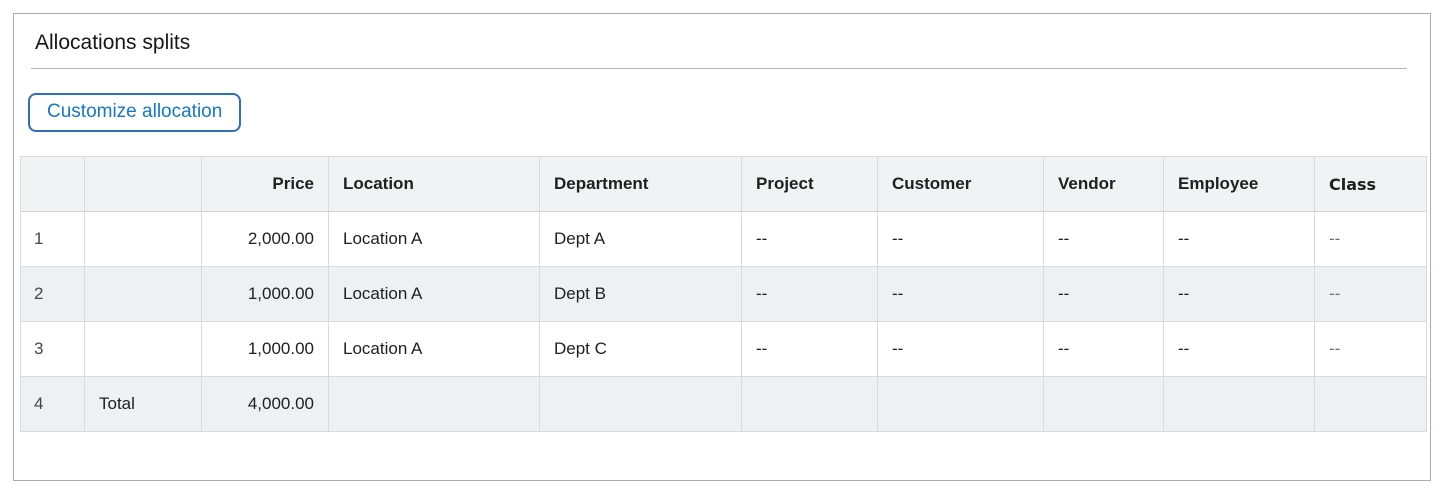 This screenshot has width=1444, height=495. I want to click on cell-price: 2,000.00, so click(265, 239).